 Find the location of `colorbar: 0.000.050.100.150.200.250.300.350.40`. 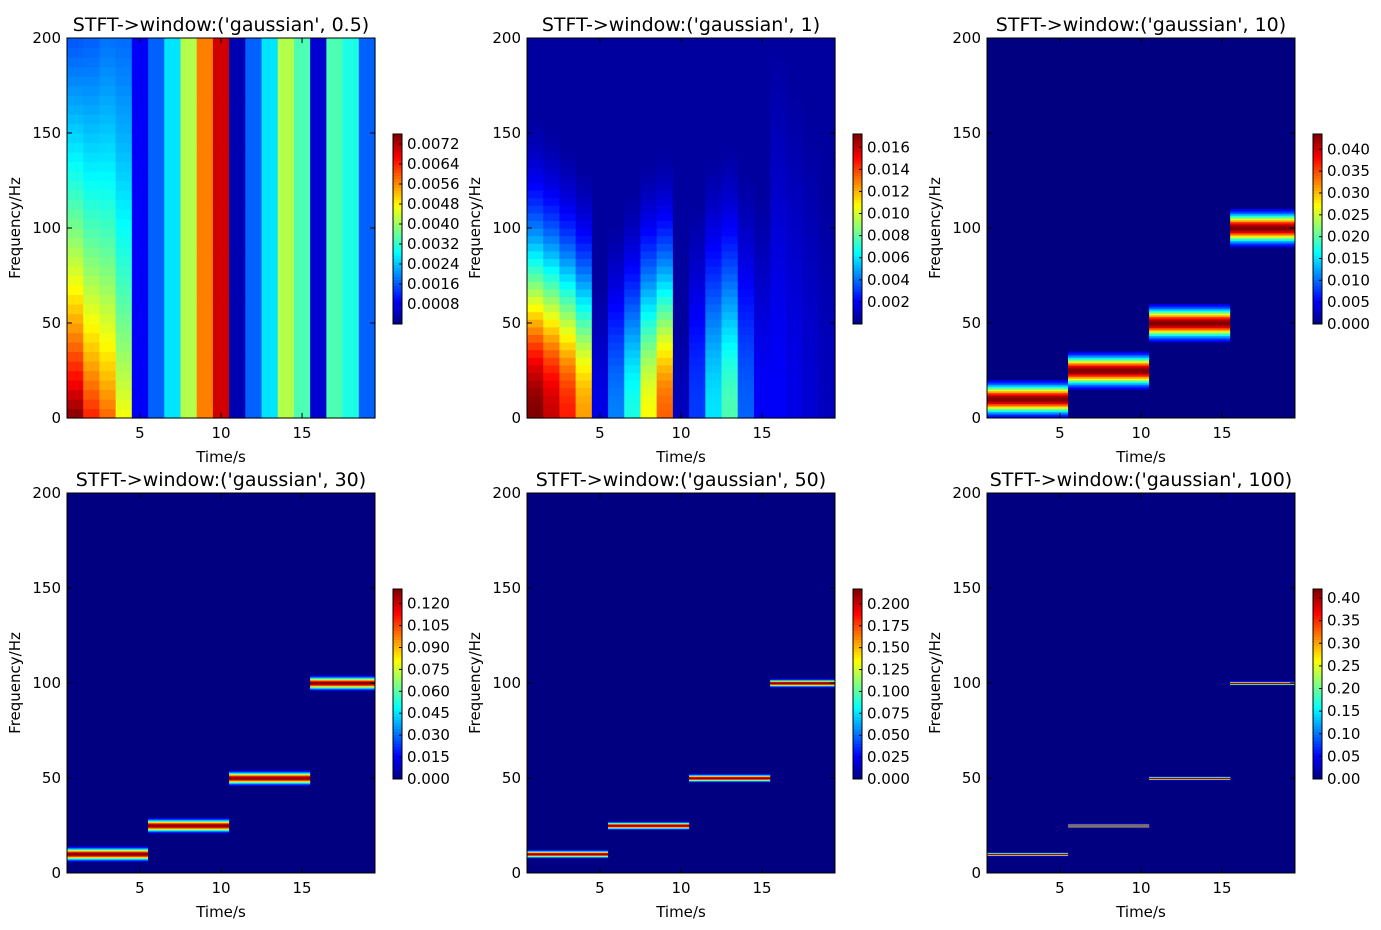

colorbar: 0.000.050.100.150.200.250.300.350.40 is located at coordinates (1336, 688).